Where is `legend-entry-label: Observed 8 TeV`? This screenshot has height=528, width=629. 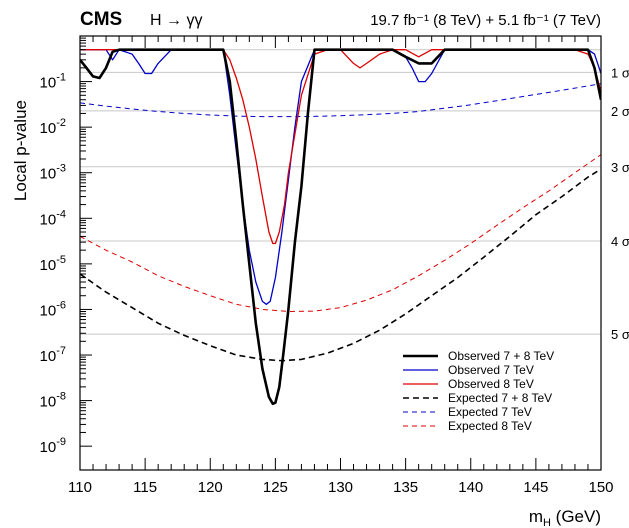 legend-entry-label: Observed 8 TeV is located at coordinates (491, 384).